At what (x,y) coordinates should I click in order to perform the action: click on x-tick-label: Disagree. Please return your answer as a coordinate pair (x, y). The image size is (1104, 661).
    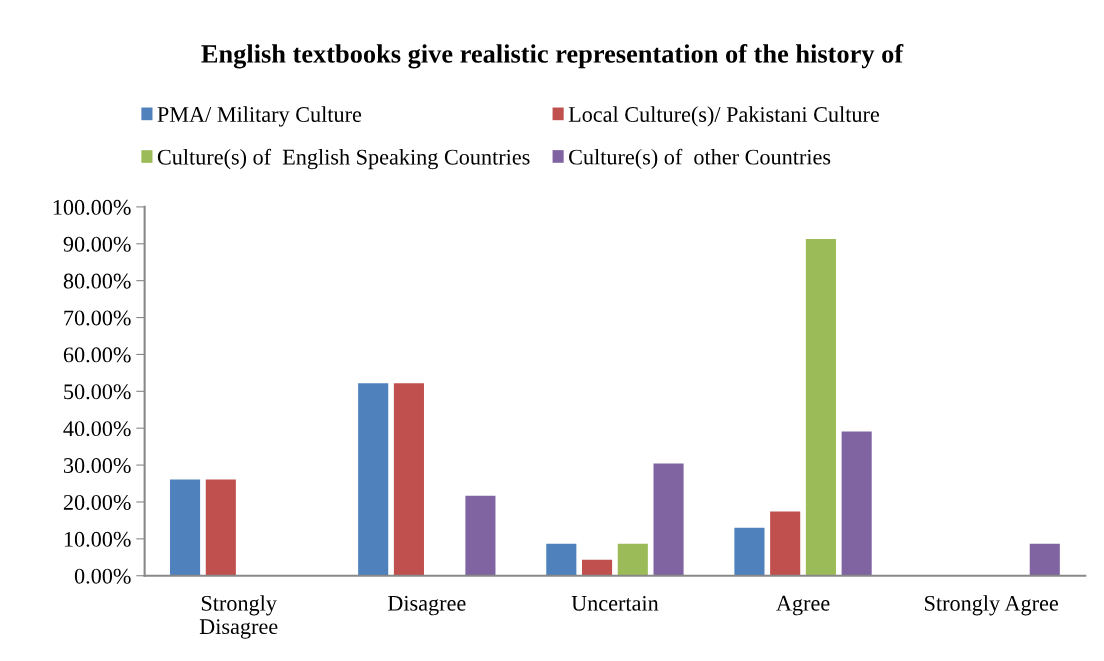
    Looking at the image, I should click on (426, 605).